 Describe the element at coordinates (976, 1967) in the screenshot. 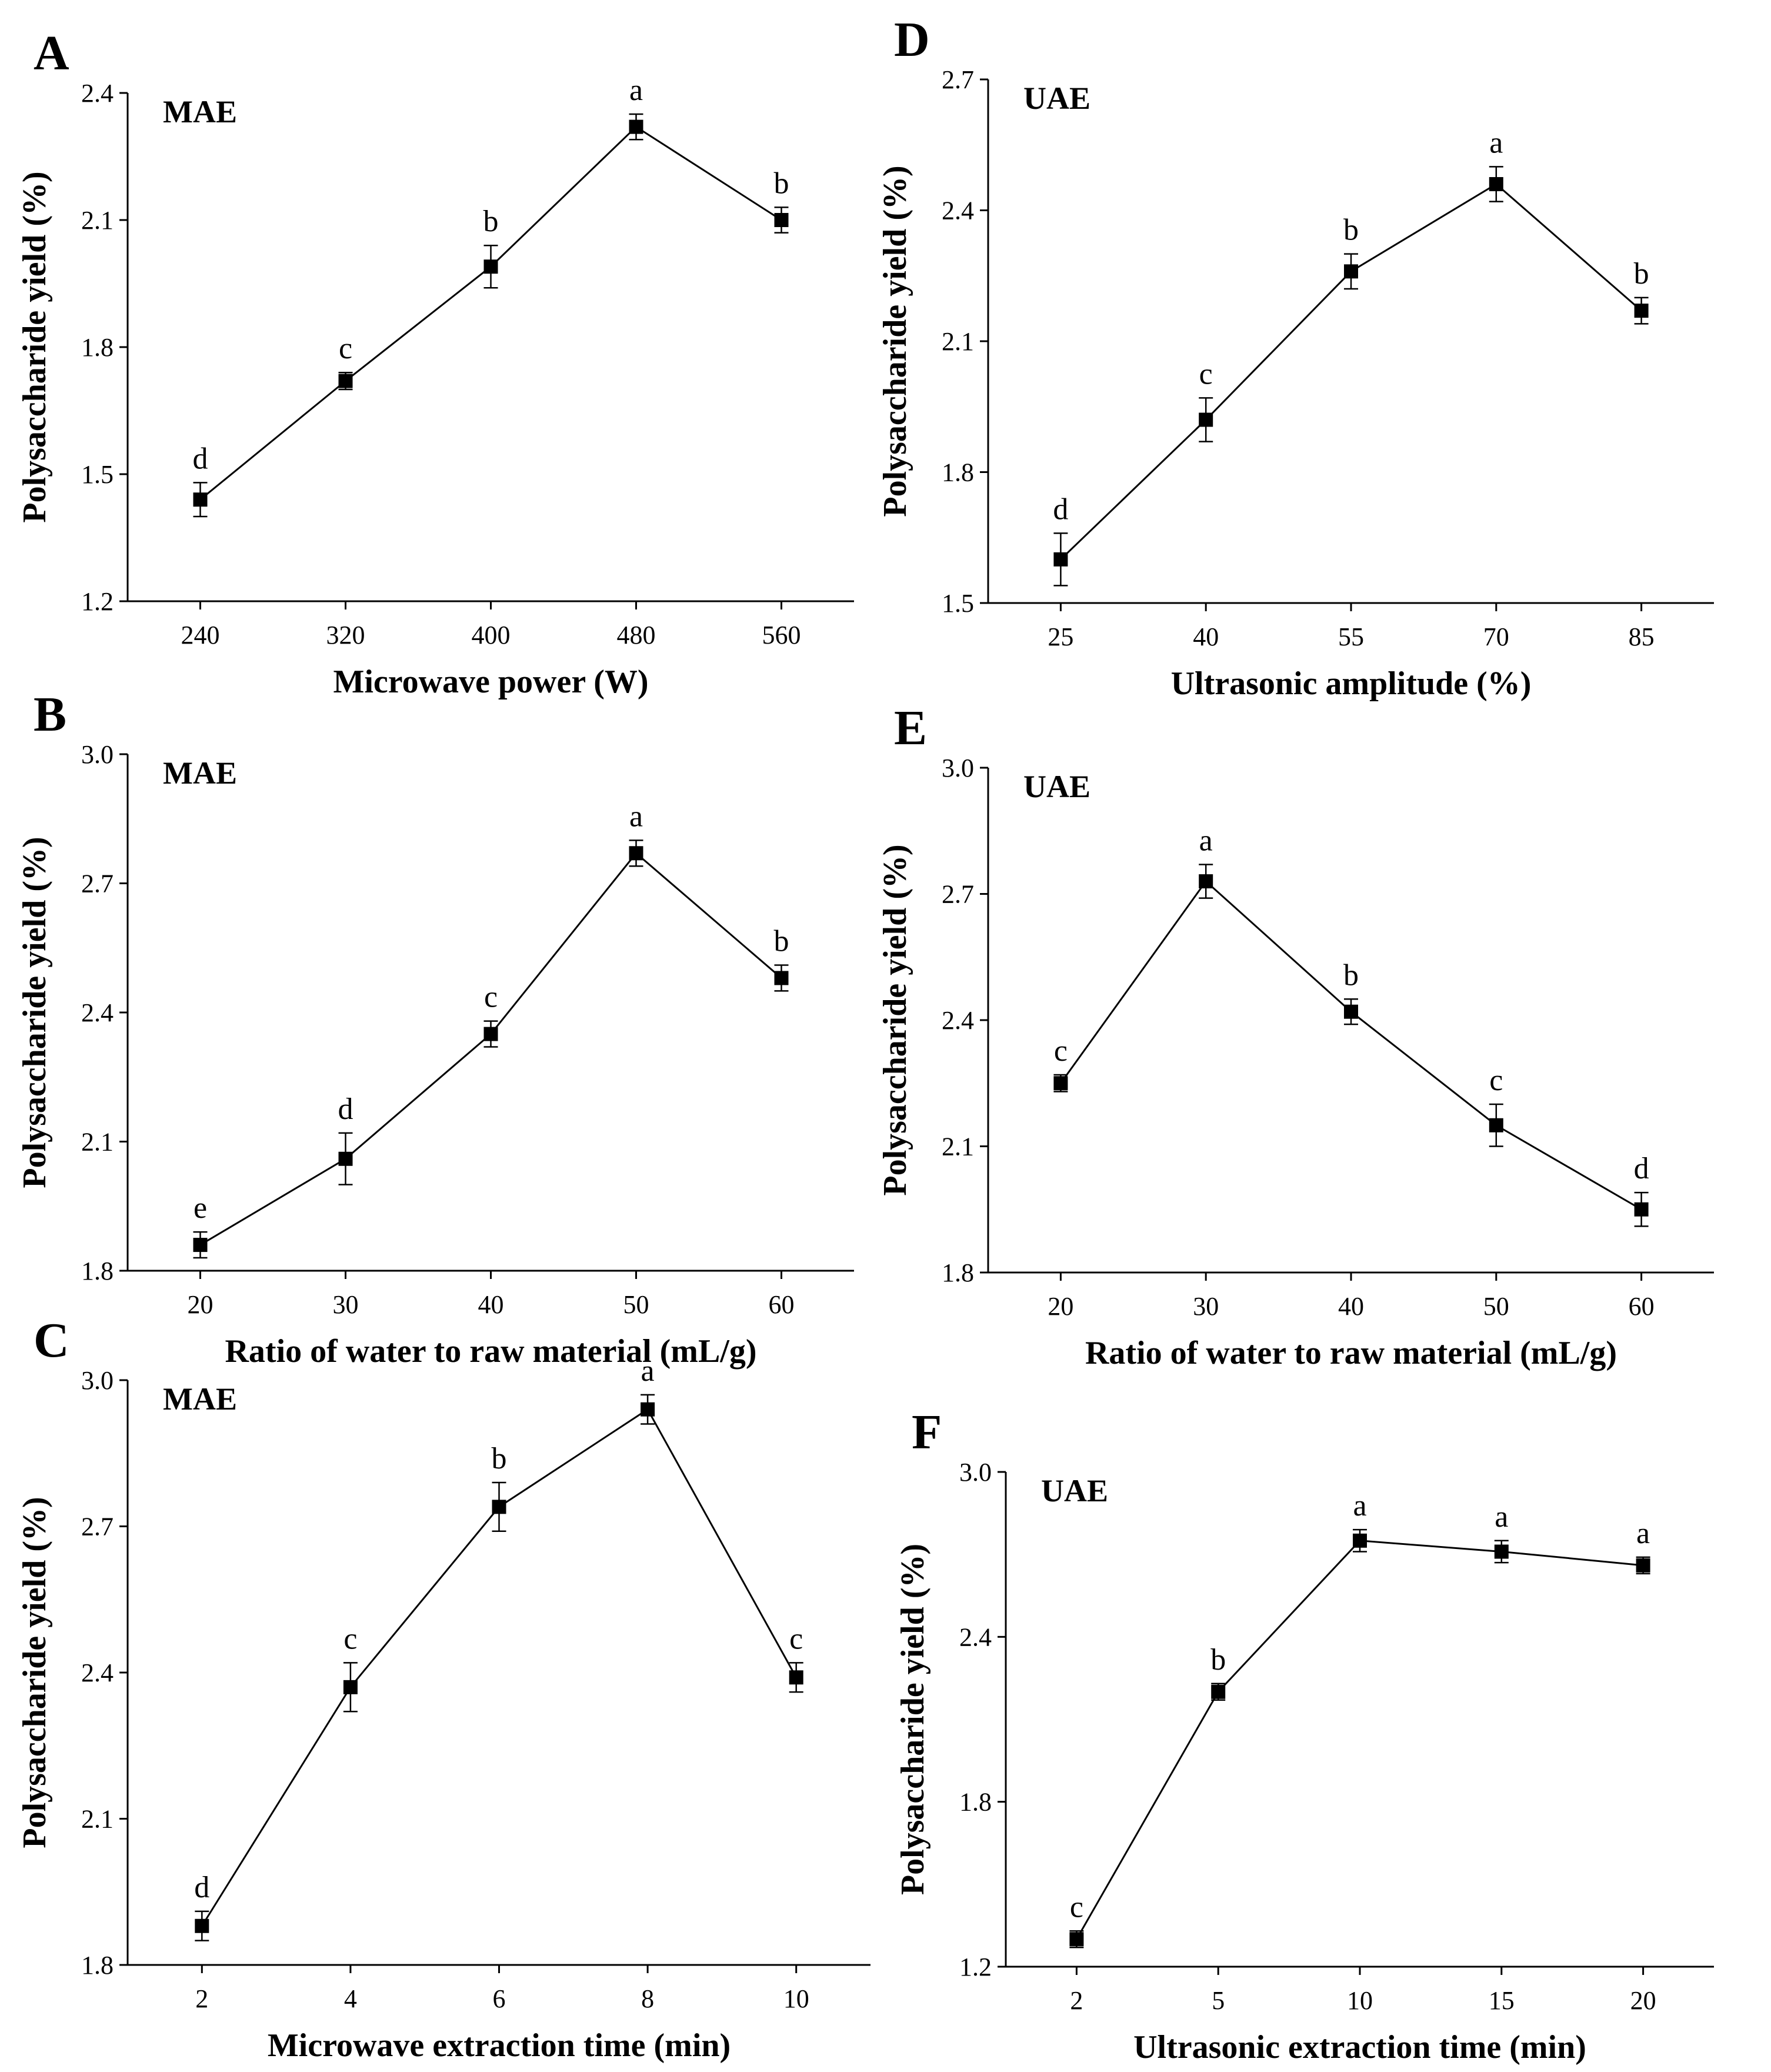

I see `y-tick-label: 1.2` at that location.